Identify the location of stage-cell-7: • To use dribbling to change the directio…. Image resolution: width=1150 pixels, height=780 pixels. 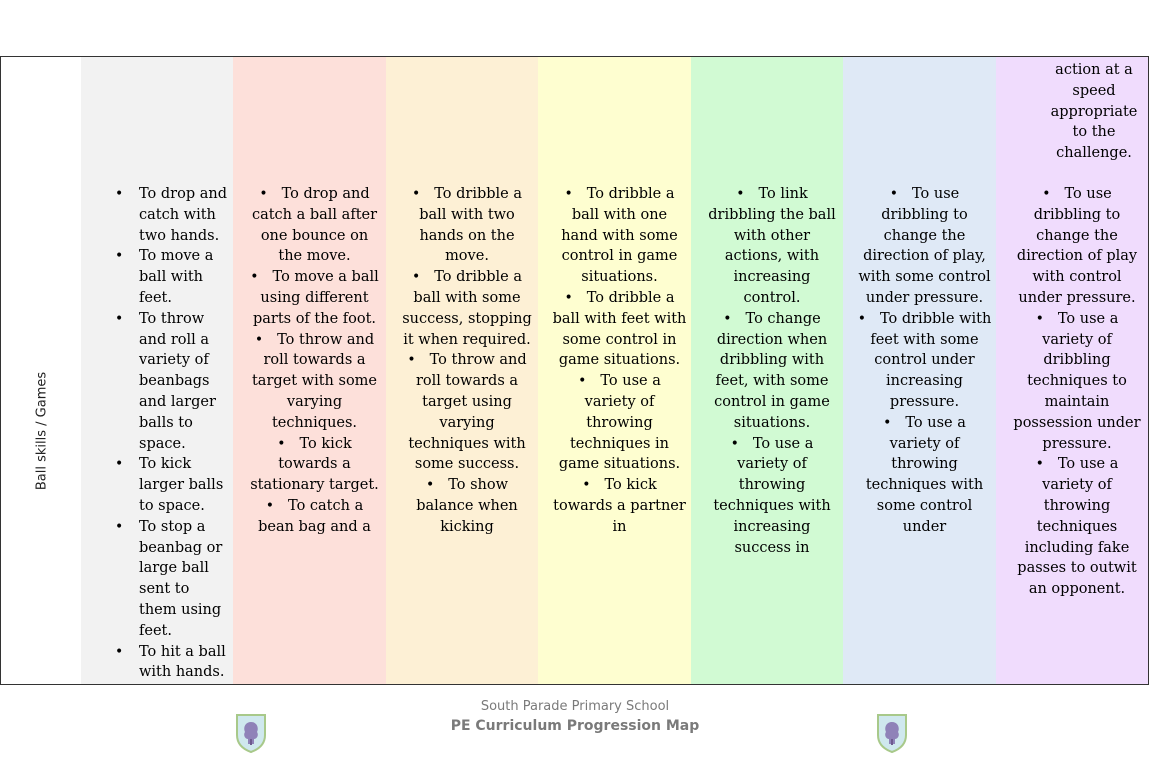
(1072, 433).